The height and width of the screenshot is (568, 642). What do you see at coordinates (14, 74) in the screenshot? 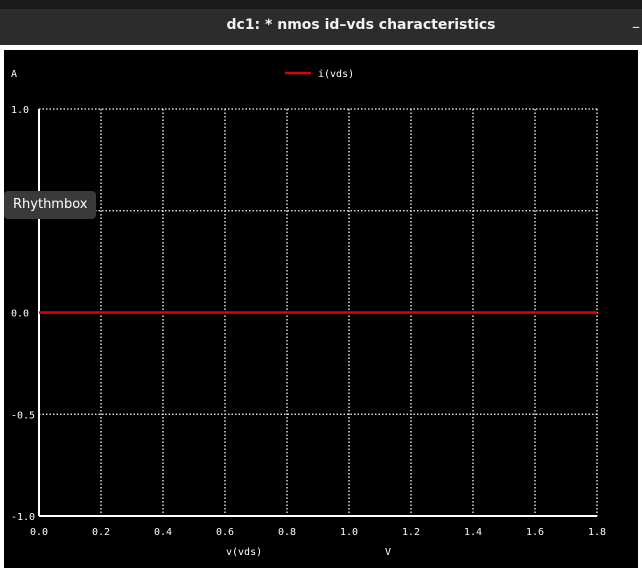
I see `y-axis-label: A` at bounding box center [14, 74].